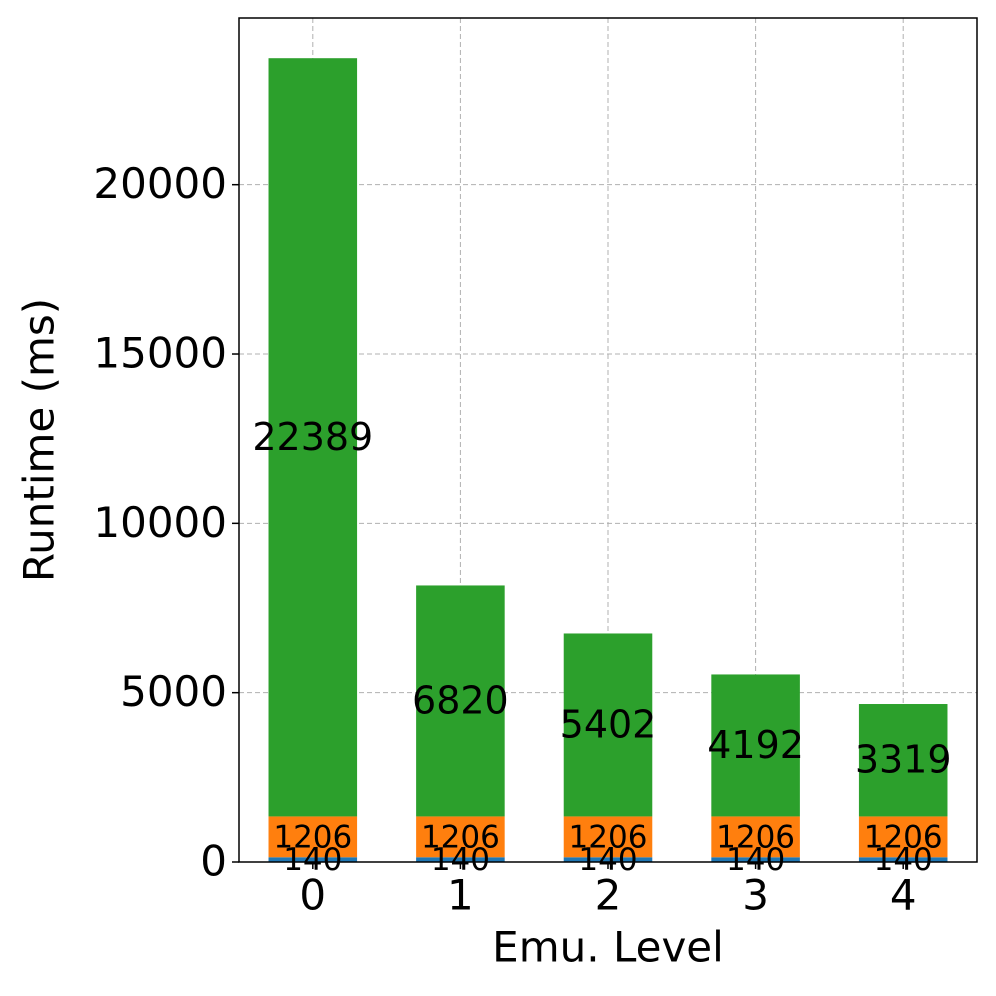 The width and height of the screenshot is (996, 996). What do you see at coordinates (608, 895) in the screenshot?
I see `x-tick-label: 2` at bounding box center [608, 895].